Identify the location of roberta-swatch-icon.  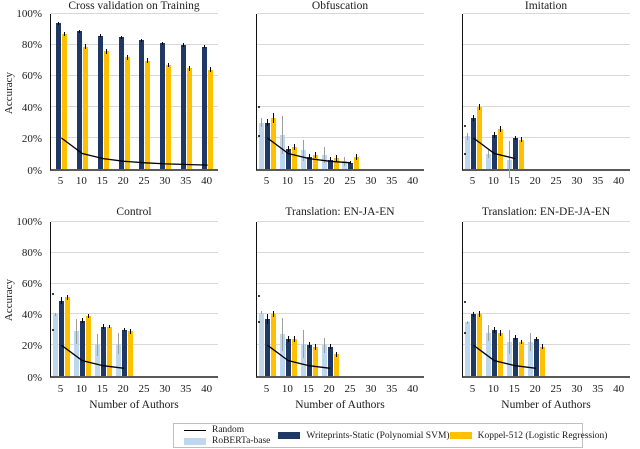
(195, 441).